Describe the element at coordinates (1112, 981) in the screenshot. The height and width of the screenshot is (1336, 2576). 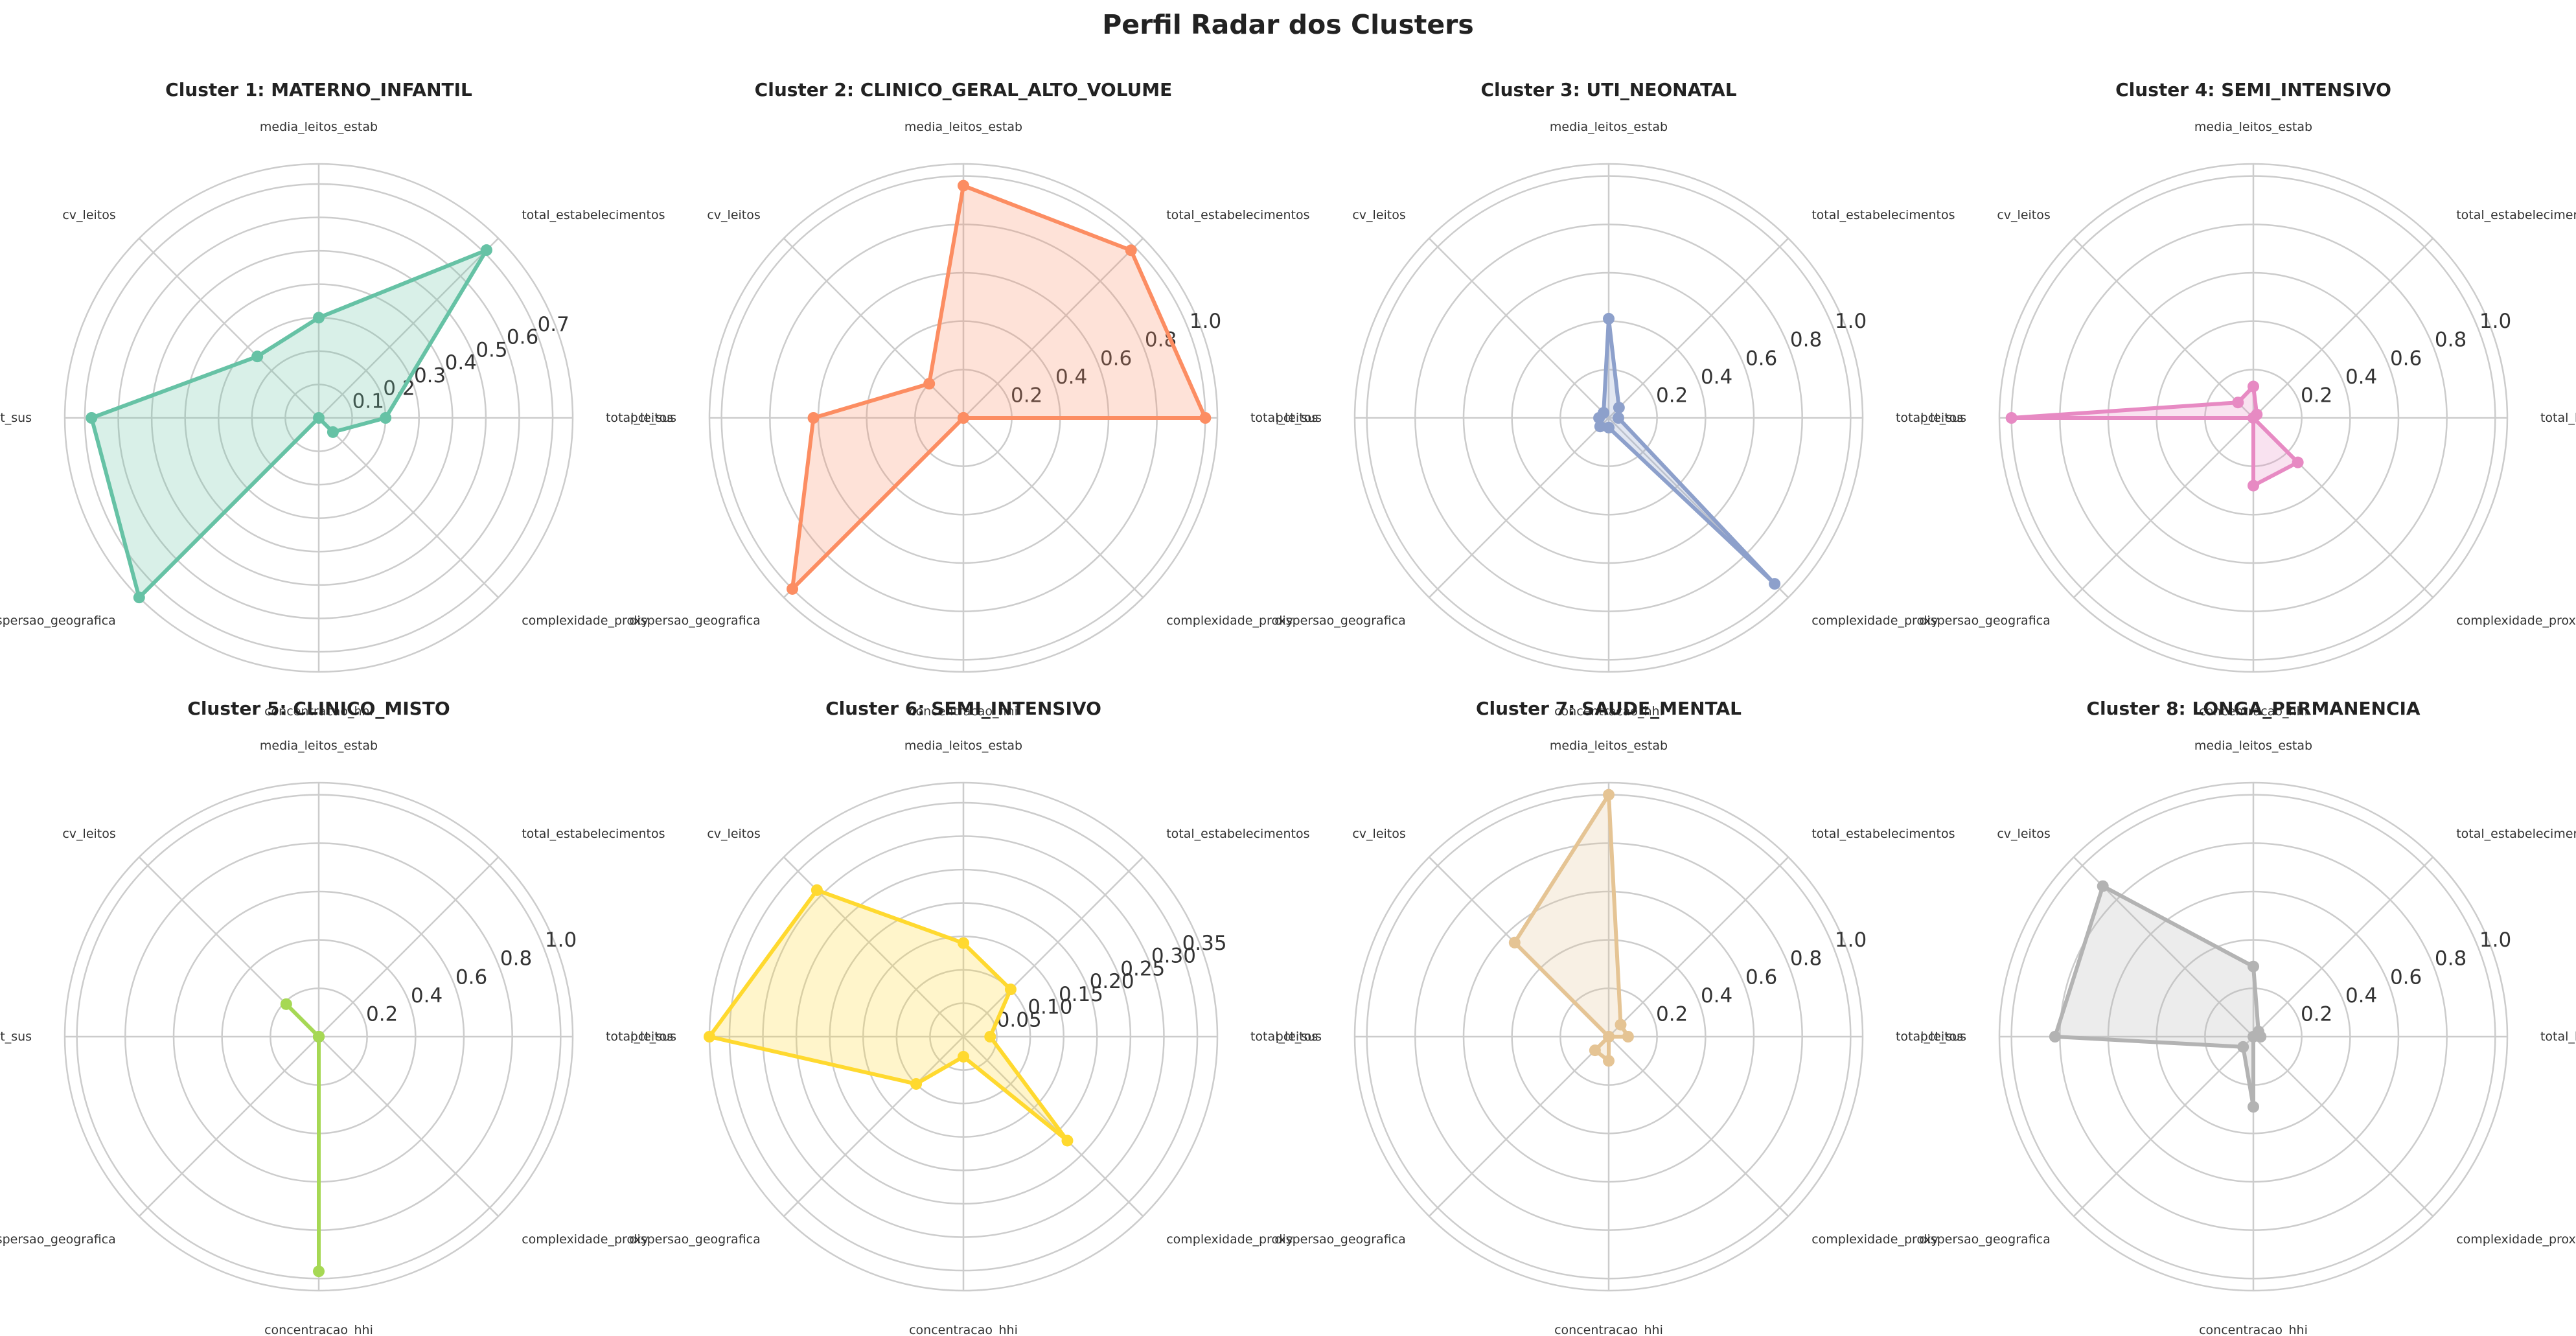
I see `radial-tick-label: 0.20` at that location.